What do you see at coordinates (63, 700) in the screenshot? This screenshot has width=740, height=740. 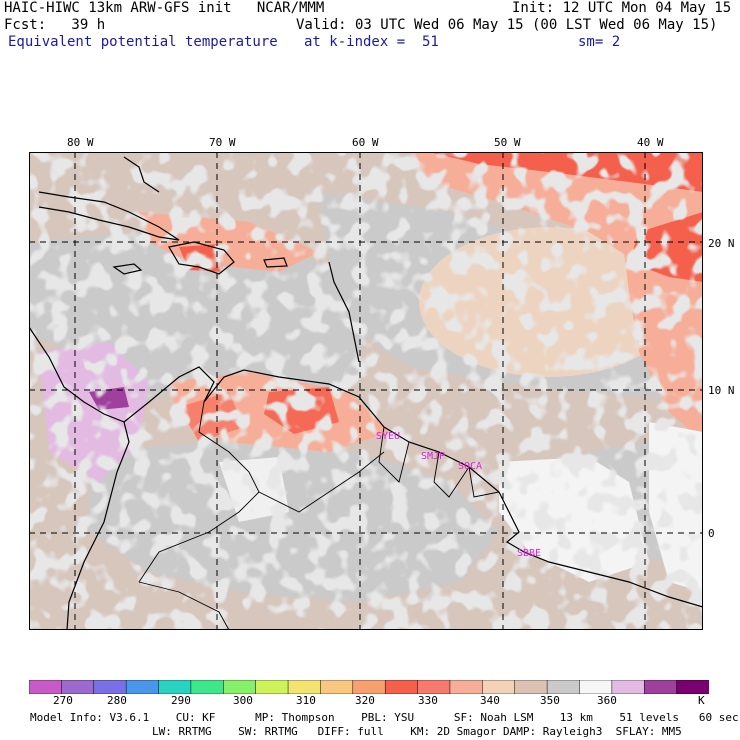 I see `colorbar-tick-270: 270` at bounding box center [63, 700].